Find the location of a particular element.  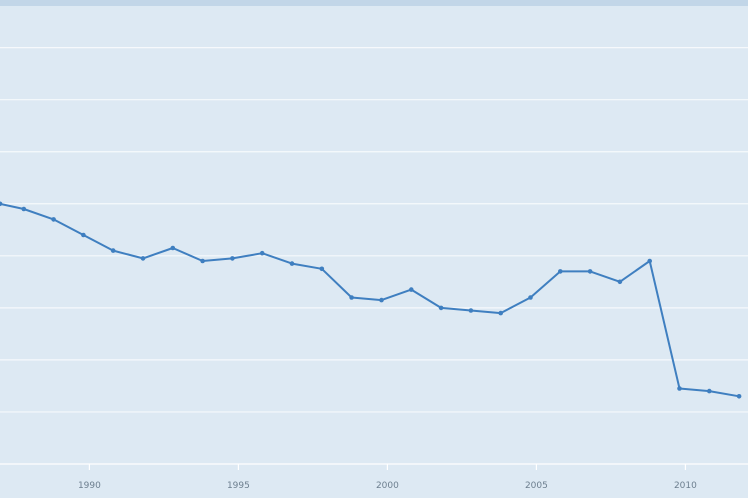

x-tick-label: 1990 is located at coordinates (89, 486).